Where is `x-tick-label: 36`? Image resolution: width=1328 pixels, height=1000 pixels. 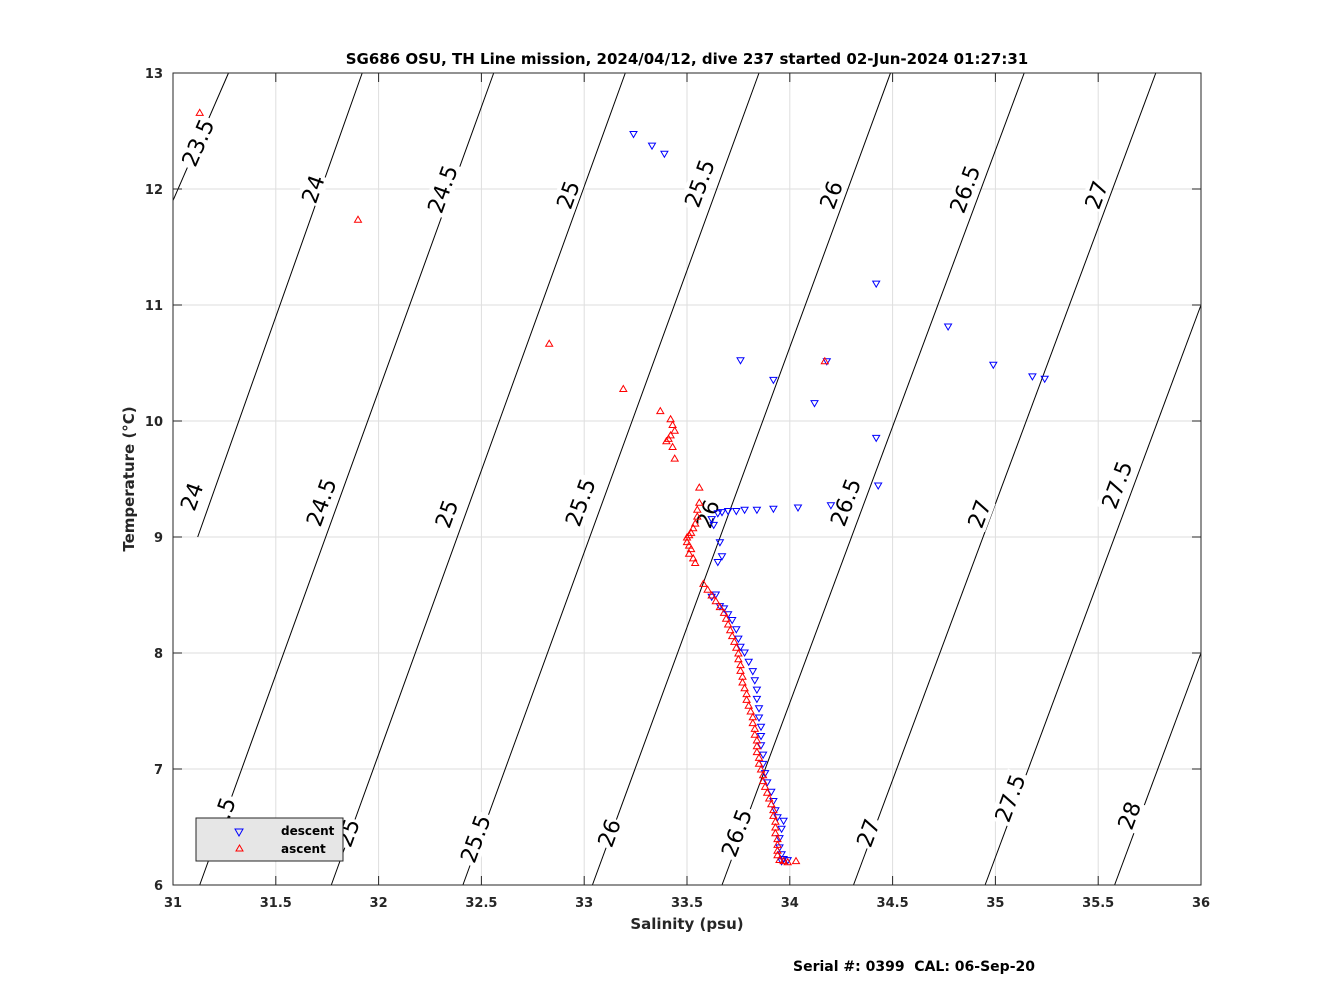 x-tick-label: 36 is located at coordinates (1201, 903).